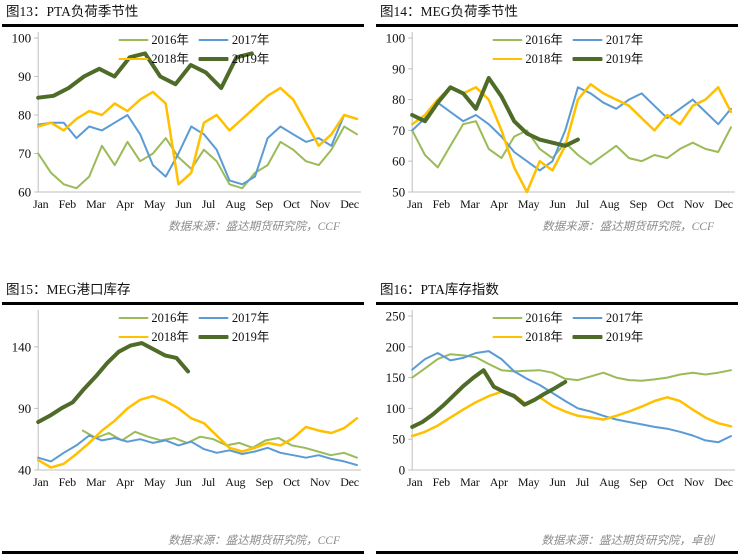 This screenshot has height=556, width=740. What do you see at coordinates (449, 11) in the screenshot?
I see `chart-title-fig14: 图14：MEG负荷季节性` at bounding box center [449, 11].